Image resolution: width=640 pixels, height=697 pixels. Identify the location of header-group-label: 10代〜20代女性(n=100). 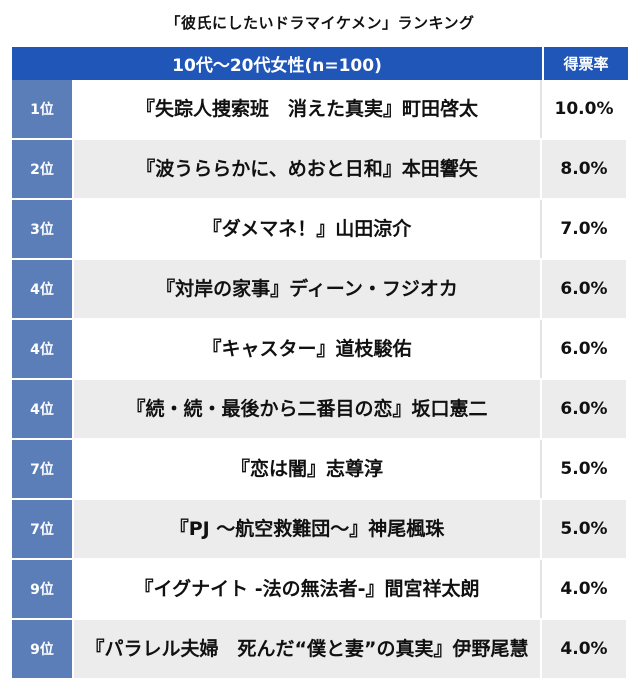
(277, 63).